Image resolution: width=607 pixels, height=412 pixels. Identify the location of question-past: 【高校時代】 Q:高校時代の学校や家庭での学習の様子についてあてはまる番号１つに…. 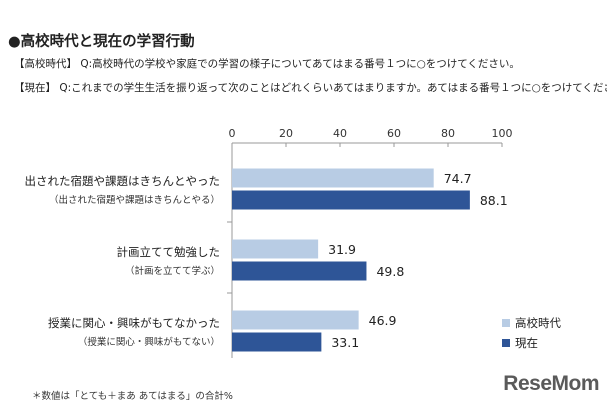
(267, 64).